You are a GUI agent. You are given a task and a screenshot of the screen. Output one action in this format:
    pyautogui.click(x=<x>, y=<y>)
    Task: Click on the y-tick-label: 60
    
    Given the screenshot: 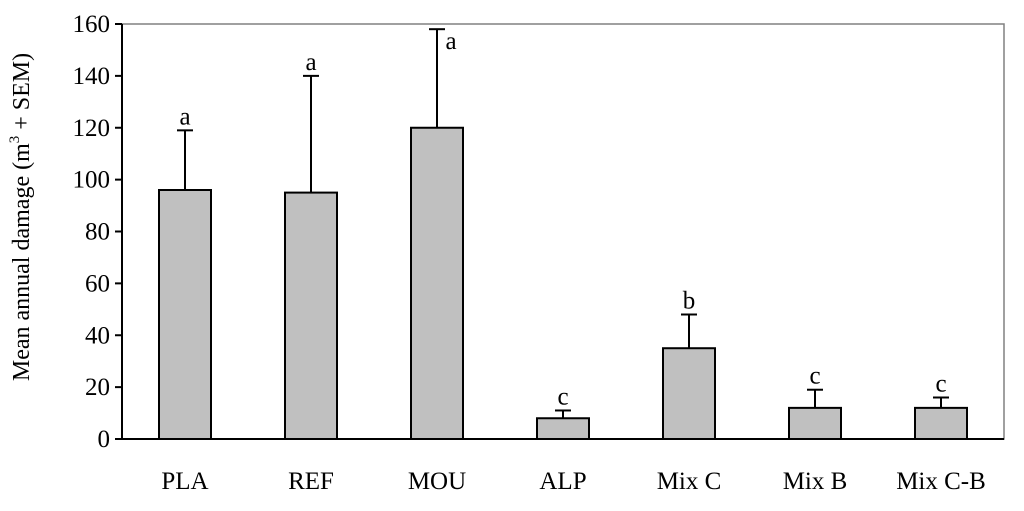 What is the action you would take?
    pyautogui.click(x=97, y=283)
    